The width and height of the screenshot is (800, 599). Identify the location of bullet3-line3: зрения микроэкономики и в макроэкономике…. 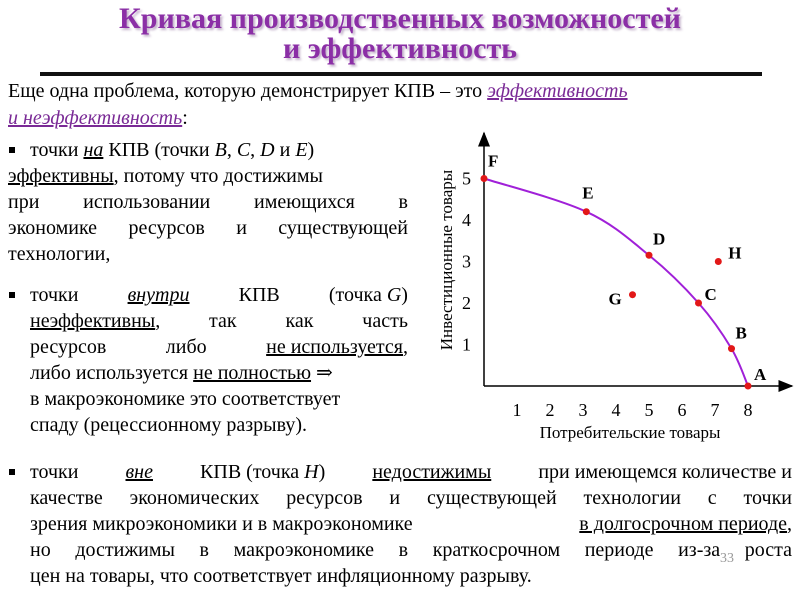
(411, 524).